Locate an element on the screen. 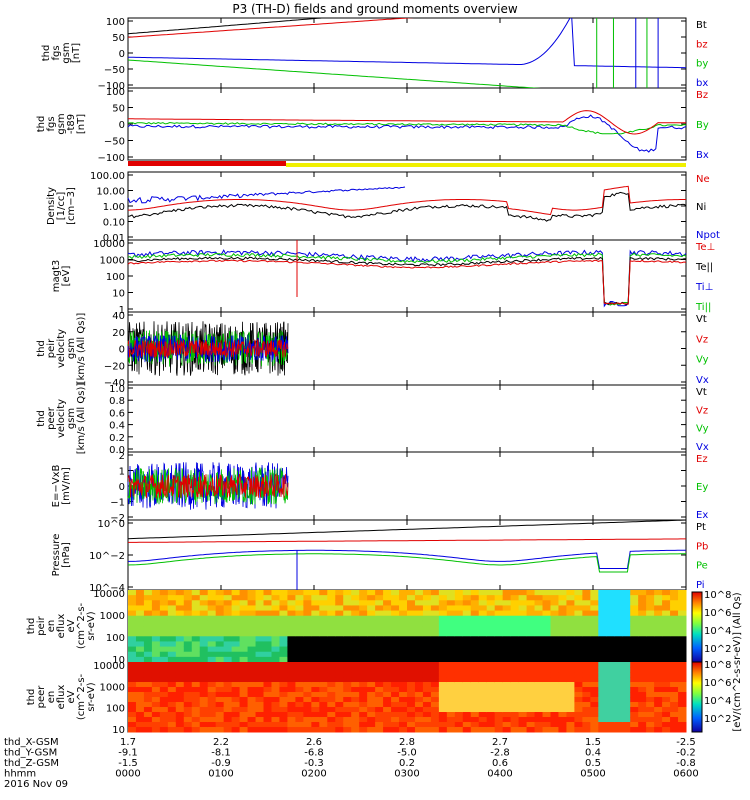  colorbar-tick: 10^4 is located at coordinates (717, 631).